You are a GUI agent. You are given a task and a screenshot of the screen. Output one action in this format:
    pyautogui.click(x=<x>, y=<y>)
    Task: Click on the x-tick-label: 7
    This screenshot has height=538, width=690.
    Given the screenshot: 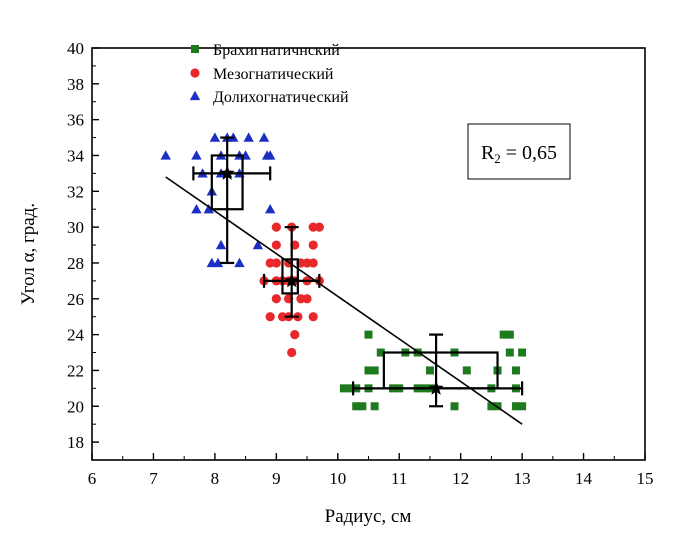 What is the action you would take?
    pyautogui.click(x=153, y=478)
    